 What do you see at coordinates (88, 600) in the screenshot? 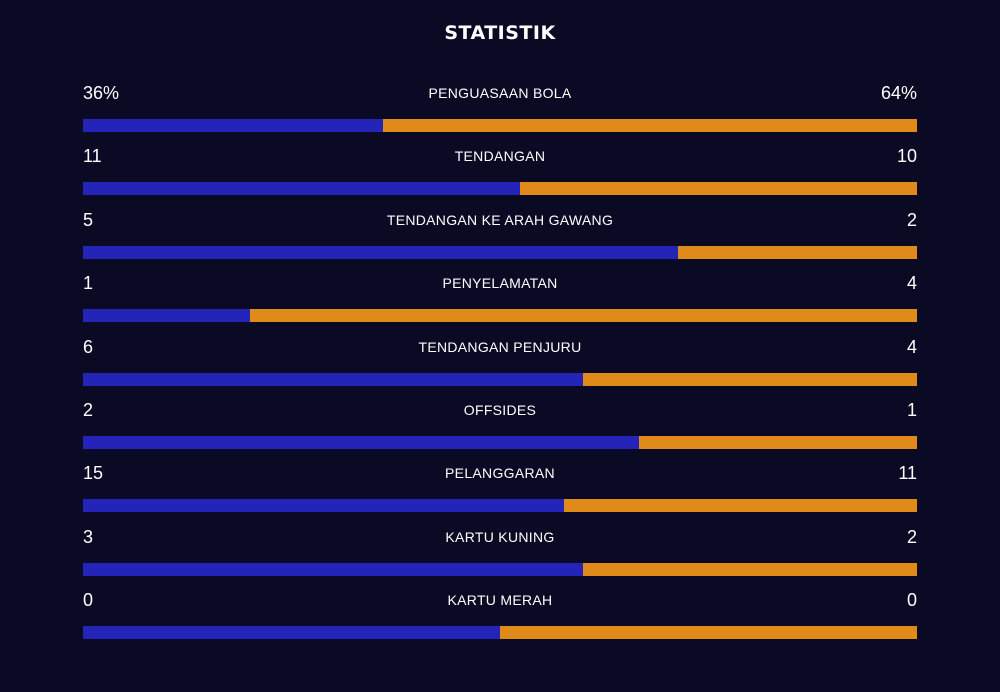
I see `home-value: 0` at bounding box center [88, 600].